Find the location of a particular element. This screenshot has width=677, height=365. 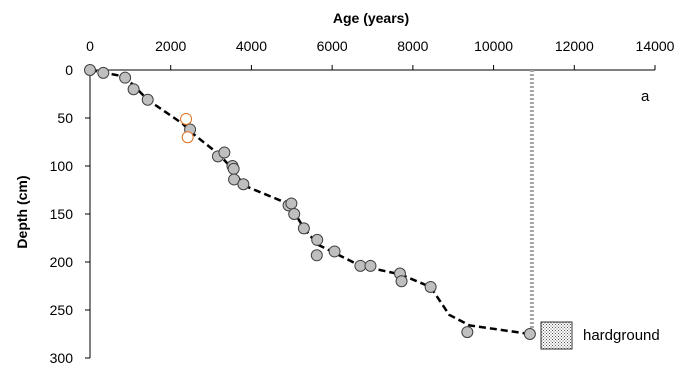

legend: hardground is located at coordinates (600, 335).